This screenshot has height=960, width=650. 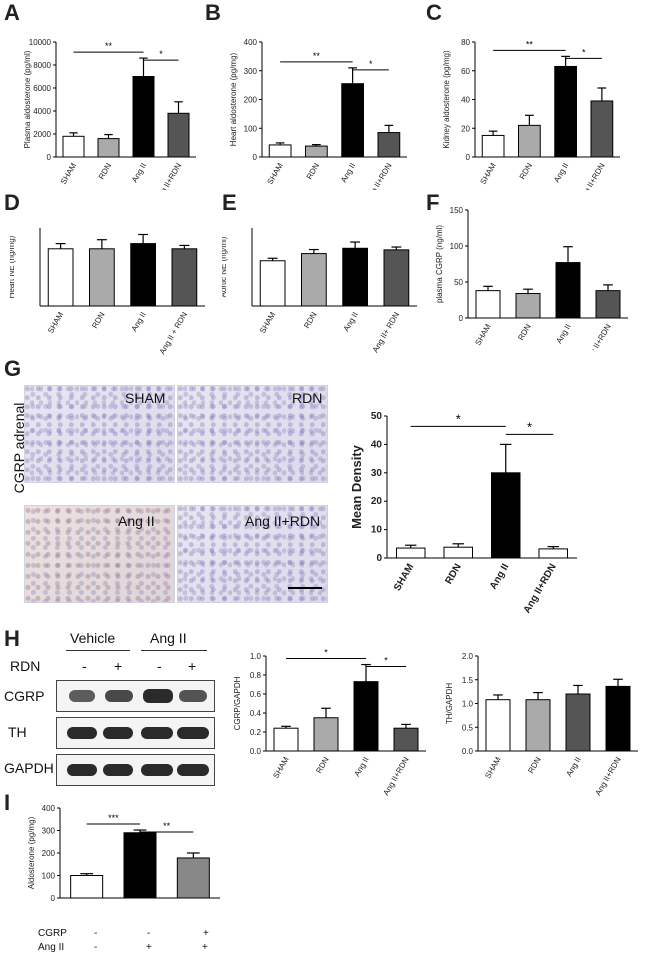 What do you see at coordinates (40, 42) in the screenshot?
I see `y-tick-label: 10000` at bounding box center [40, 42].